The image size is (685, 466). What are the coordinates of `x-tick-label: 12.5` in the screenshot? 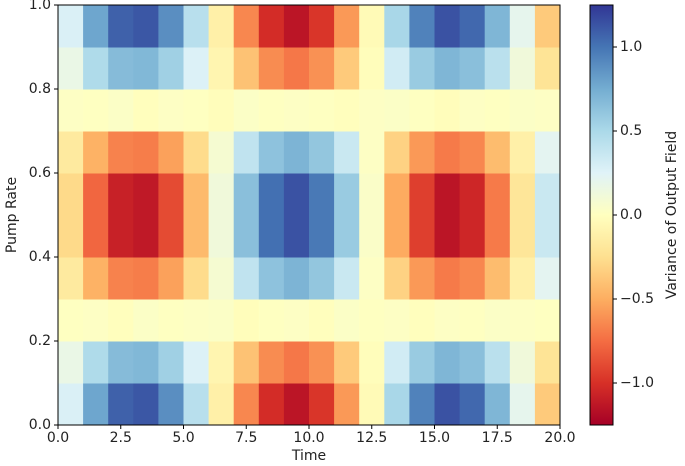 It's located at (371, 438).